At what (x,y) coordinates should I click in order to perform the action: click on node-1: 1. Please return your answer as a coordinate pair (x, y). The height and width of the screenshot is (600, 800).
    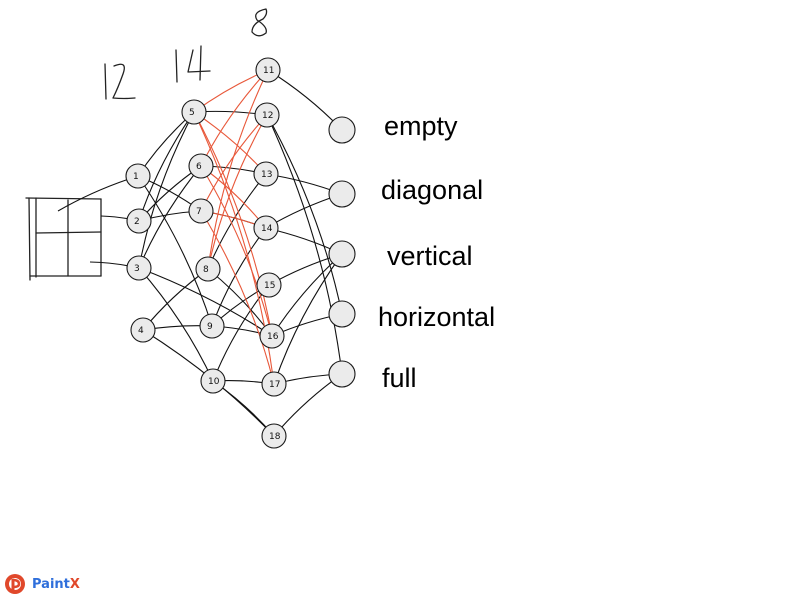
    Looking at the image, I should click on (138, 176).